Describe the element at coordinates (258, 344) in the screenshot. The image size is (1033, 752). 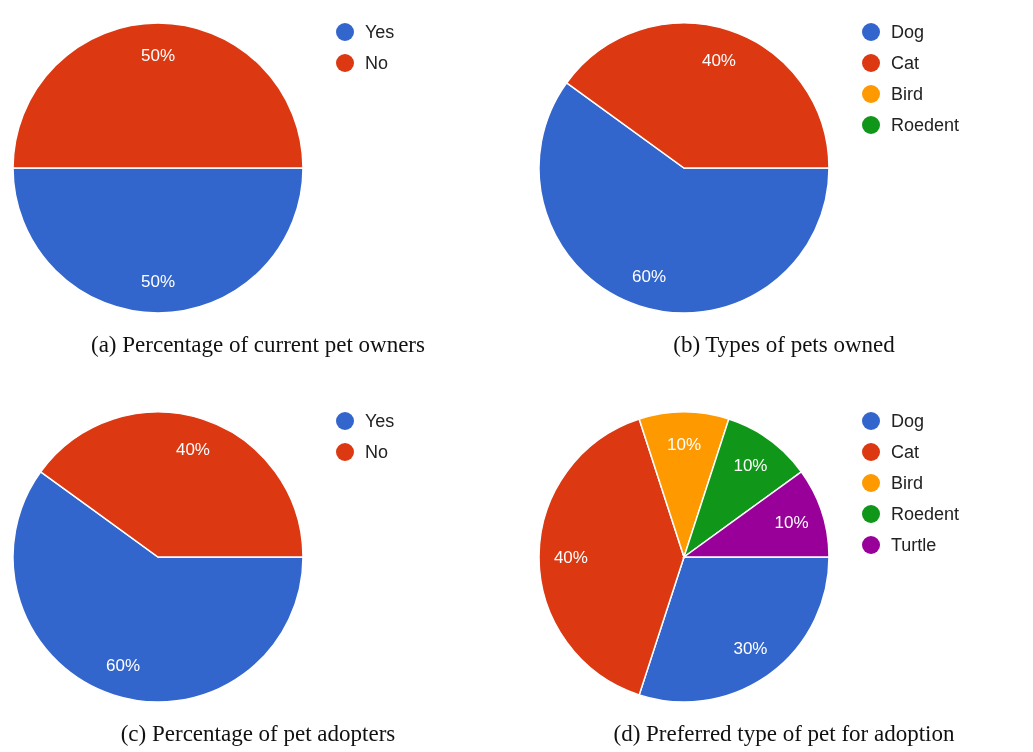
I see `text: (a) Percentage of current pet owners` at that location.